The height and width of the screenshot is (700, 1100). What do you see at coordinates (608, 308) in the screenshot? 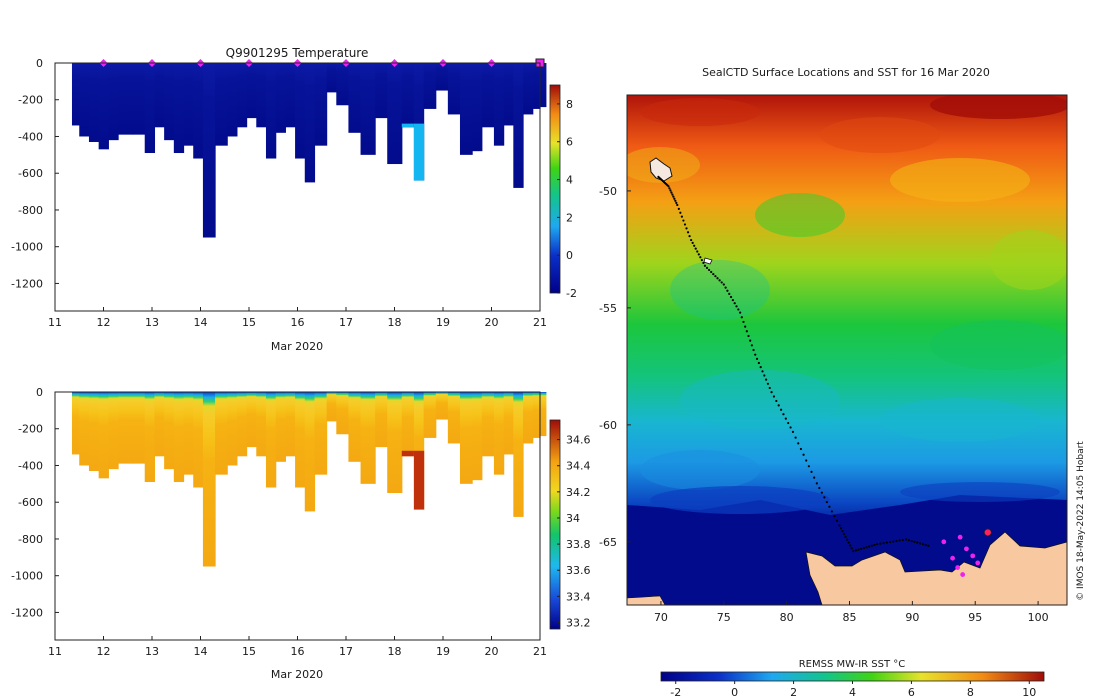
I see `map-y-tick-label: -55` at bounding box center [608, 308].